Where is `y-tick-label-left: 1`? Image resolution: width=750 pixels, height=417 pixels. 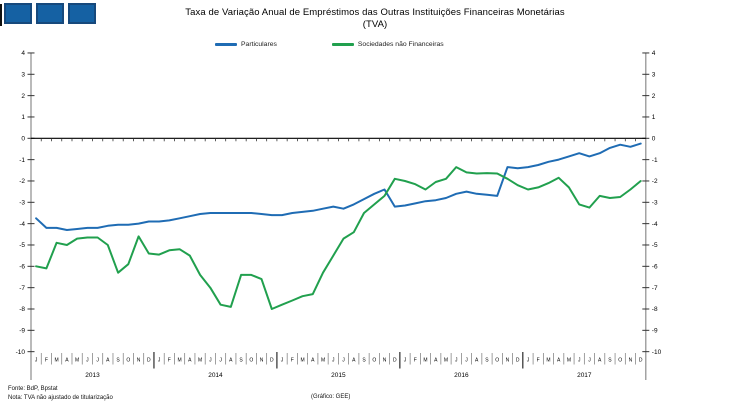
y-tick-label-left: 1 is located at coordinates (23, 117).